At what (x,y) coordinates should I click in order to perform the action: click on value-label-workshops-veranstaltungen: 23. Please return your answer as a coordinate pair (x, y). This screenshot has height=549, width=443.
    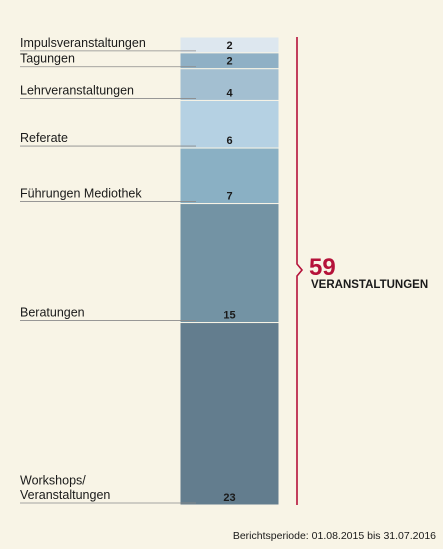
    Looking at the image, I should click on (229, 498).